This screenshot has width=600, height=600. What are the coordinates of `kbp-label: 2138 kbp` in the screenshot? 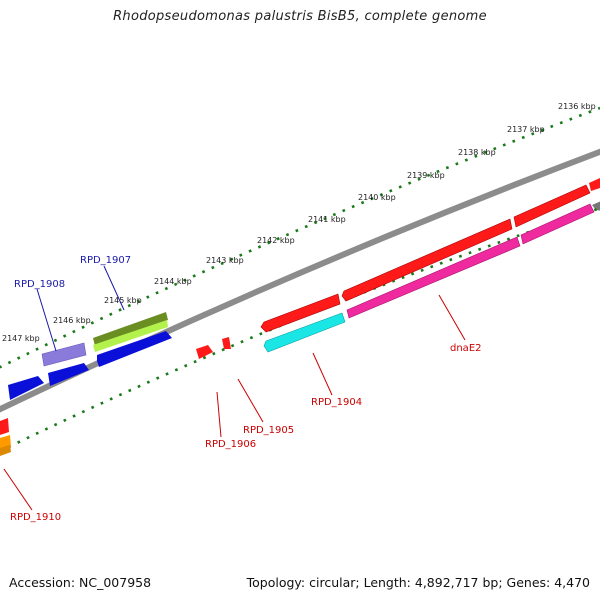 It's located at (477, 152).